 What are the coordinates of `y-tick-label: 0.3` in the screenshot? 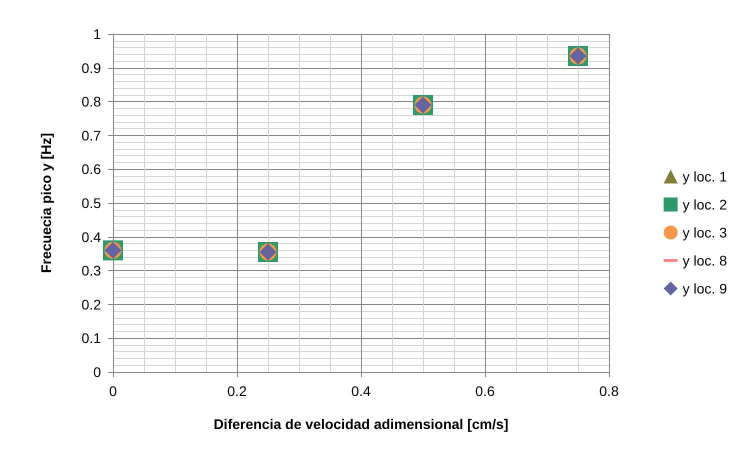 It's located at (92, 270).